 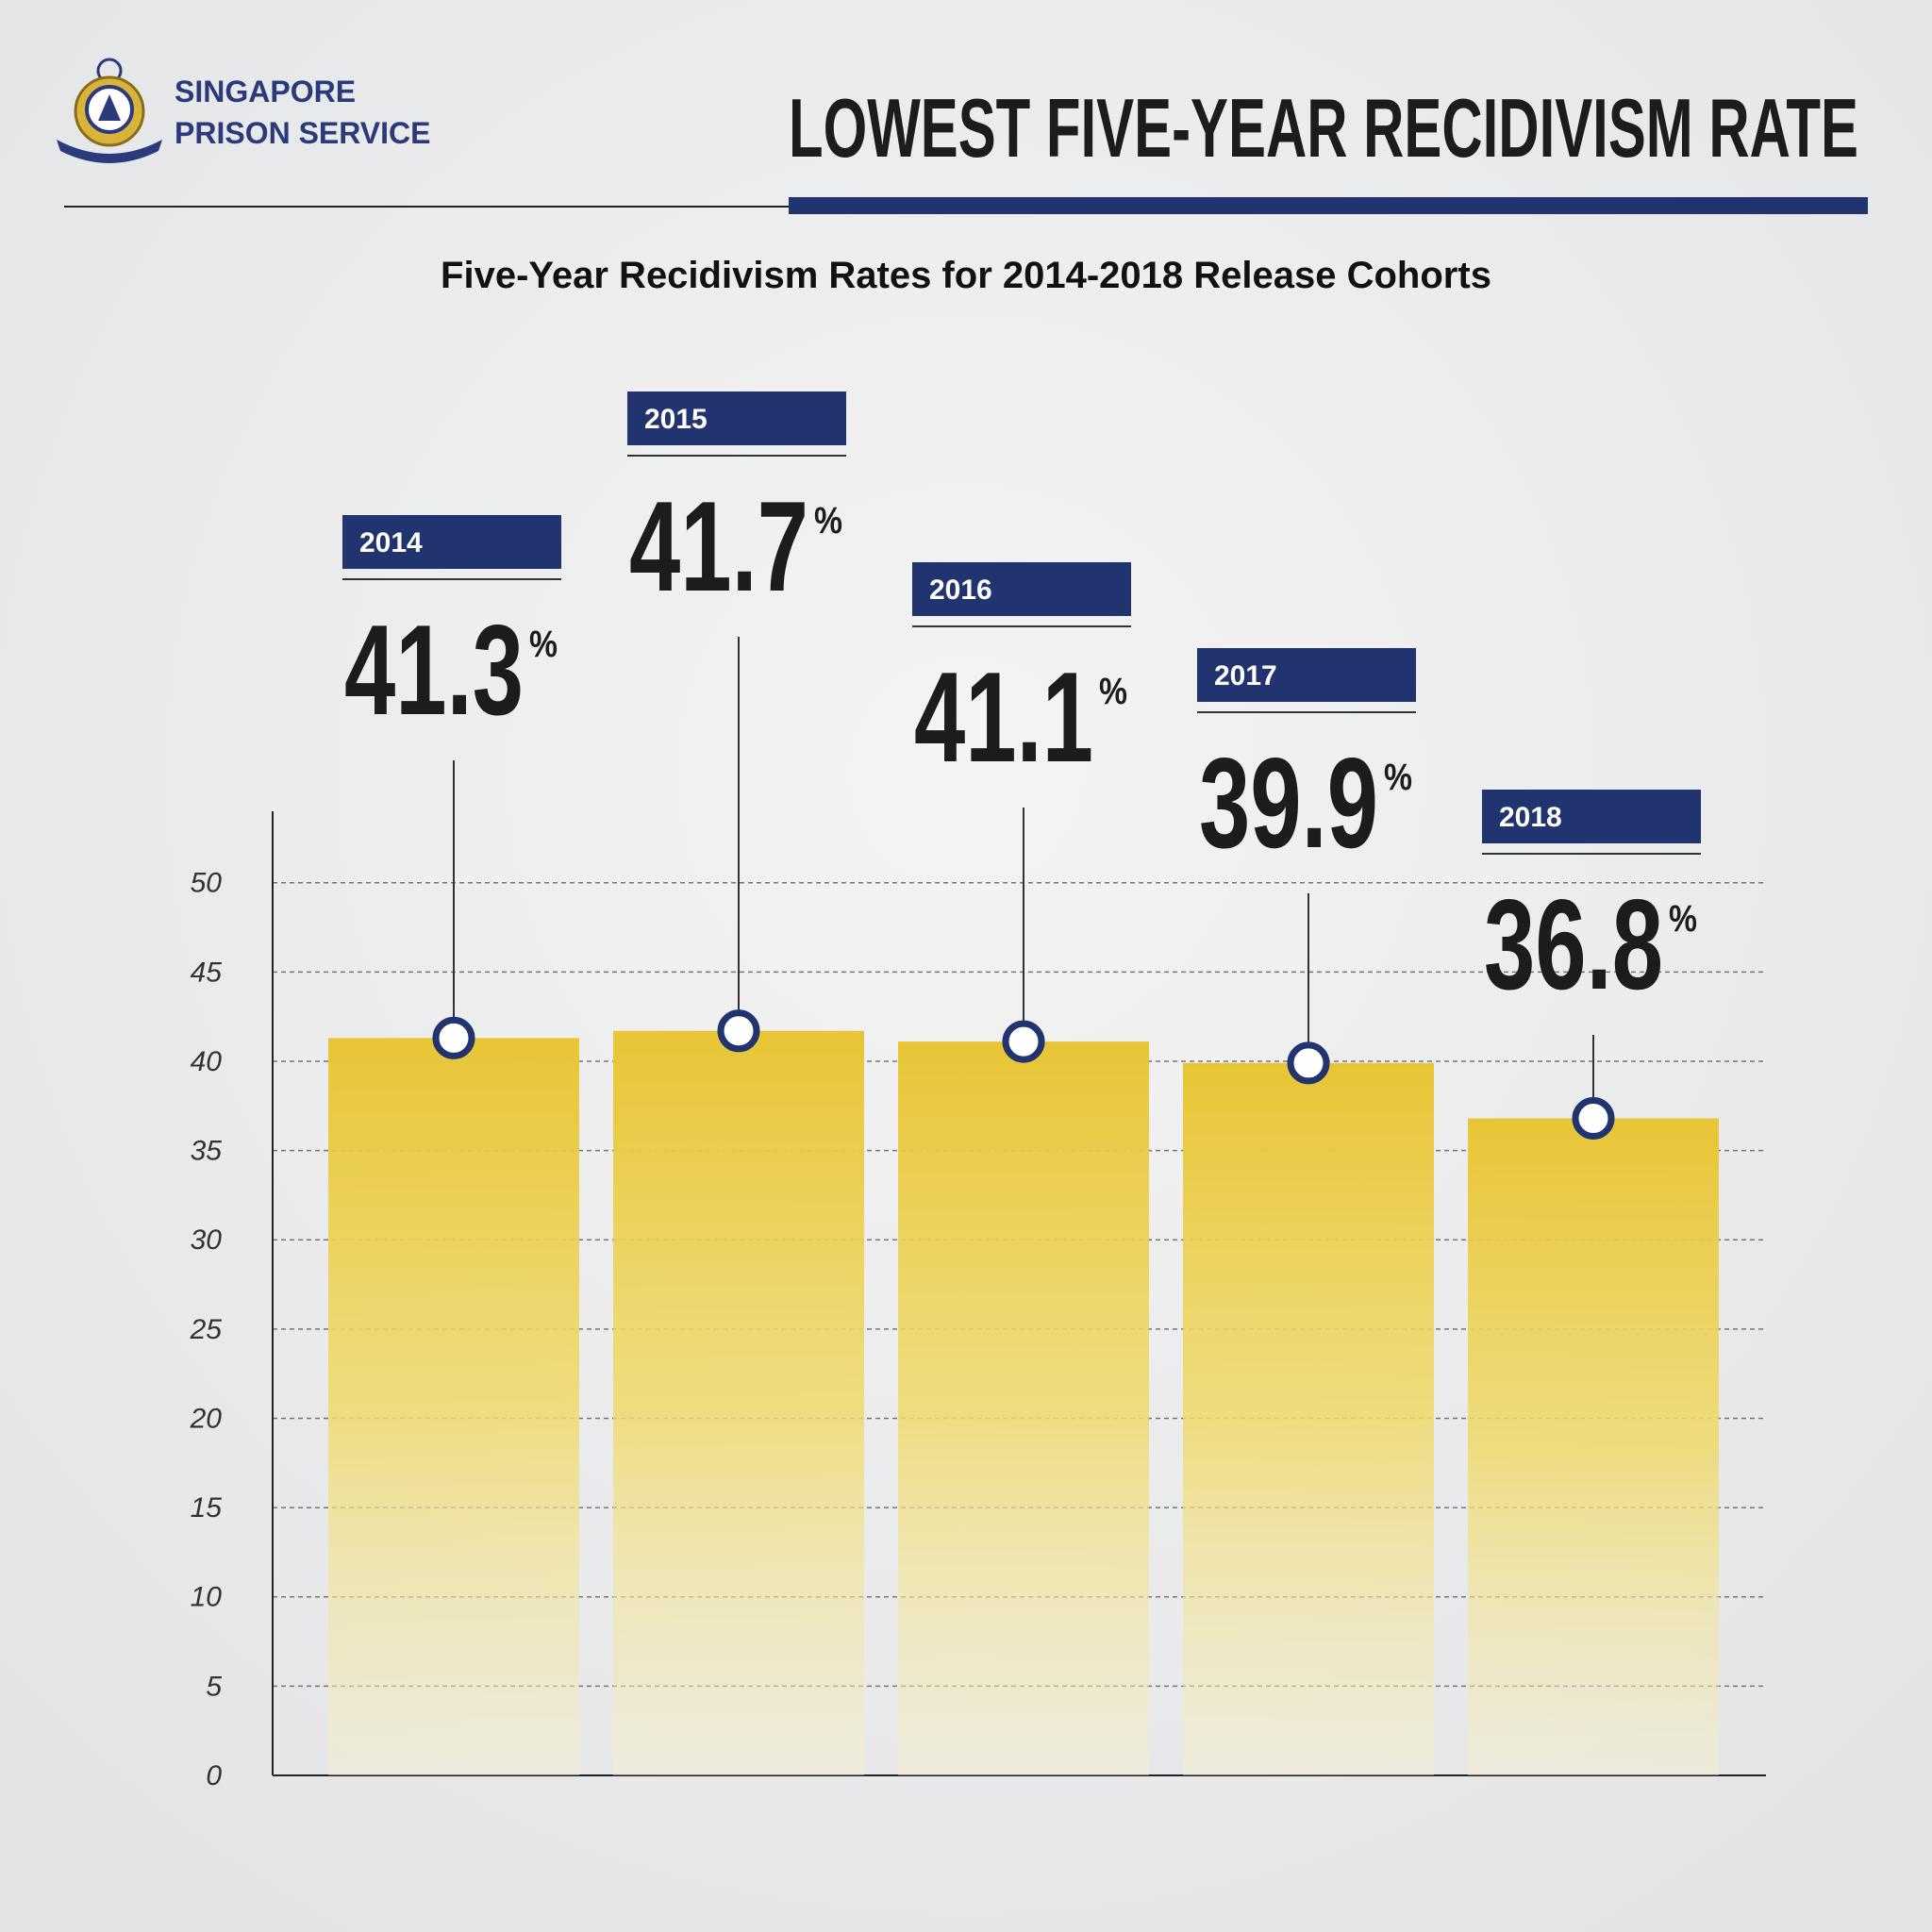 What do you see at coordinates (207, 972) in the screenshot?
I see `y-tick-label: 45` at bounding box center [207, 972].